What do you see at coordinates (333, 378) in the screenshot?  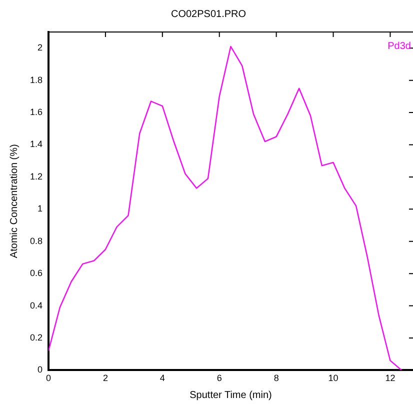 I see `x-tick-label: 10` at bounding box center [333, 378].